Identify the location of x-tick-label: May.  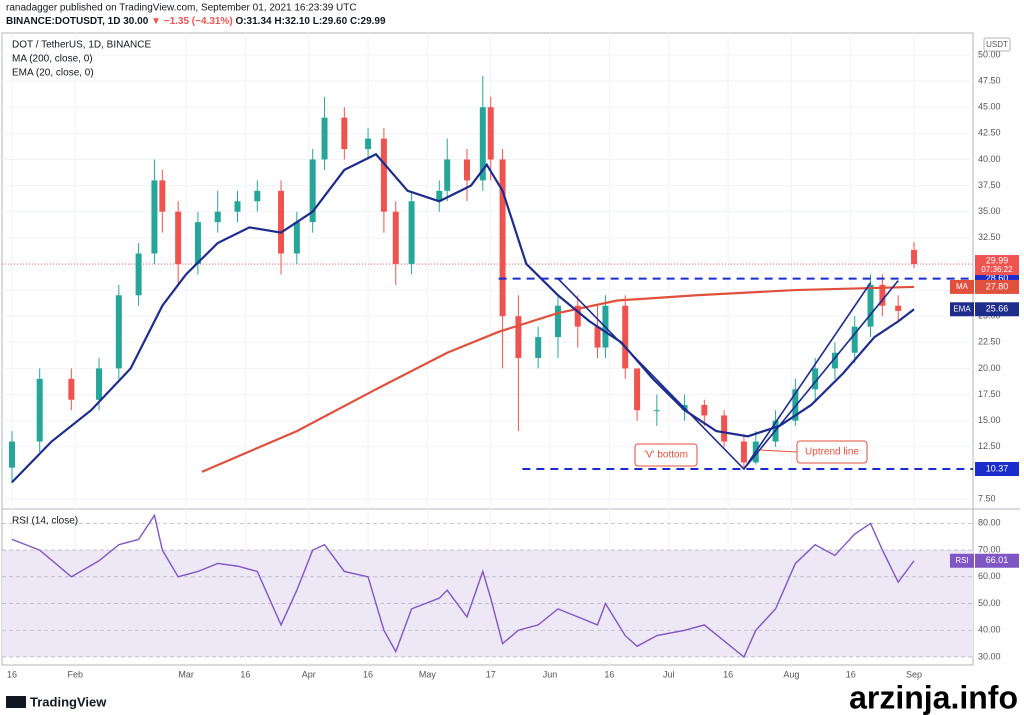
(428, 674).